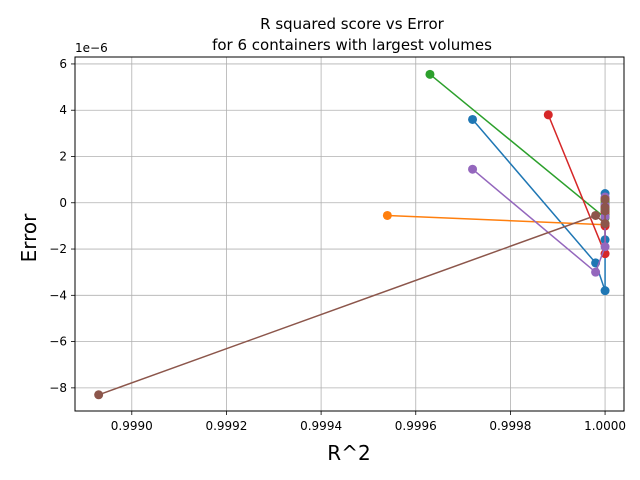 The width and height of the screenshot is (640, 480). What do you see at coordinates (58, 295) in the screenshot?
I see `y-tick-label: −4` at bounding box center [58, 295].